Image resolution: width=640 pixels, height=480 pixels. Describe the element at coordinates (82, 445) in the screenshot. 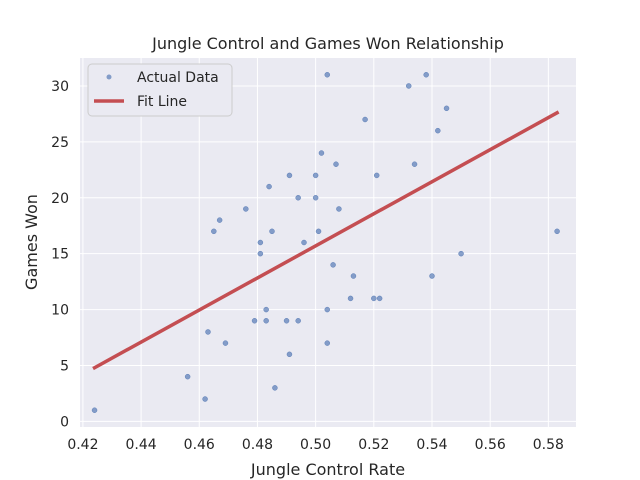

I see `x-tick-label: 0.42` at that location.